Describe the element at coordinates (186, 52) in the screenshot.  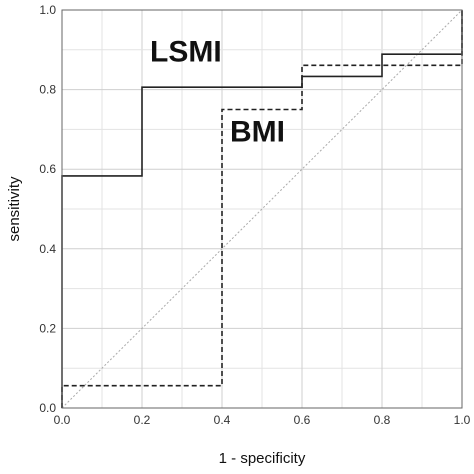
I see `series-label-lsmi: LSMI` at that location.